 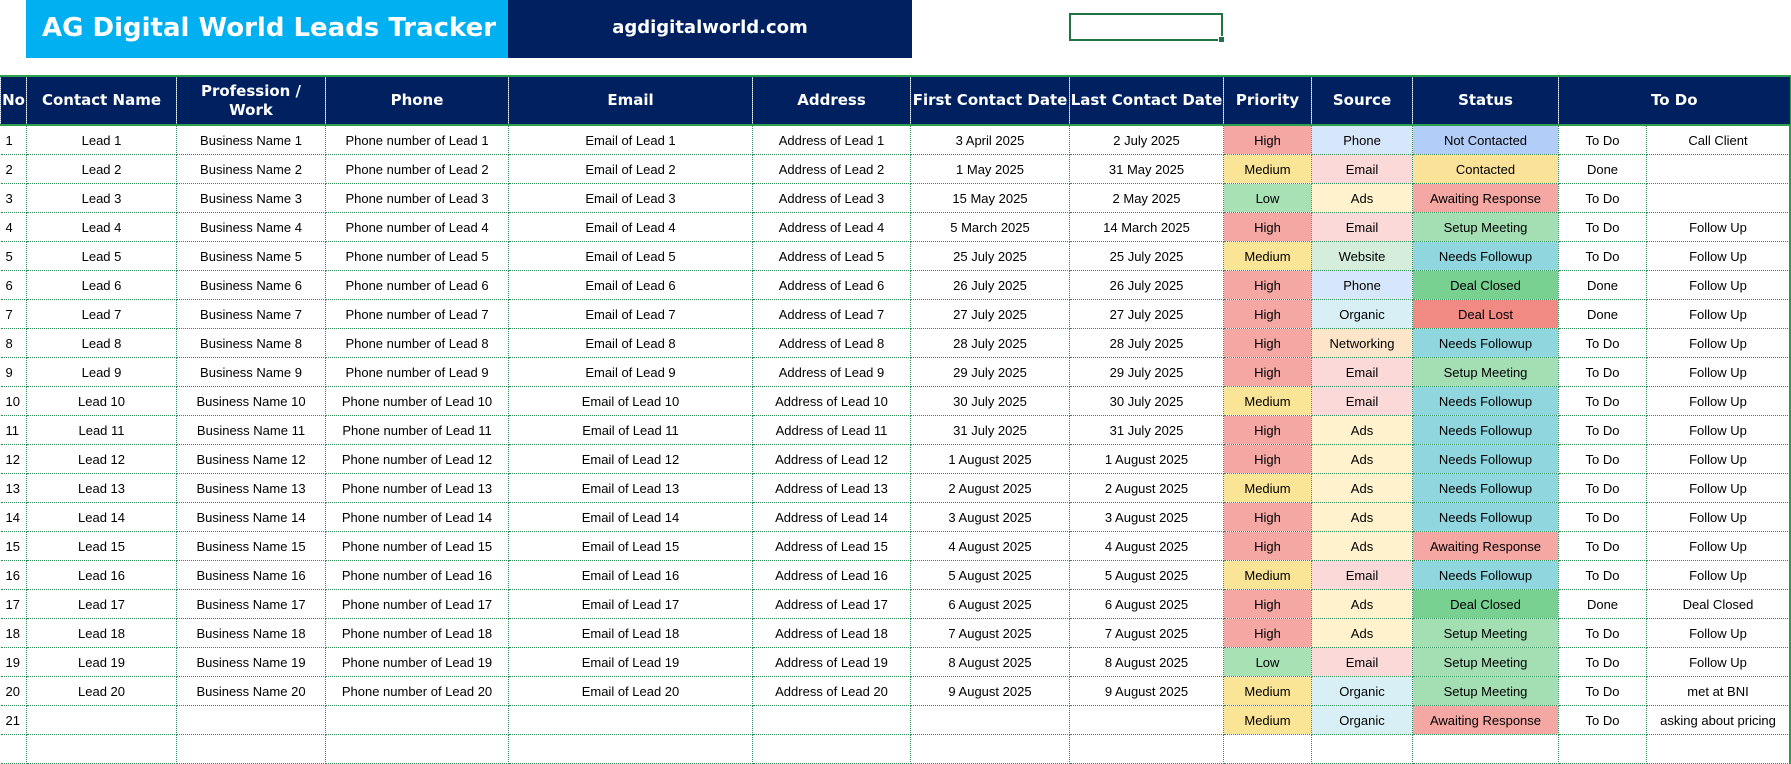 What do you see at coordinates (831, 459) in the screenshot?
I see `cell-address: Address of Lead 12` at bounding box center [831, 459].